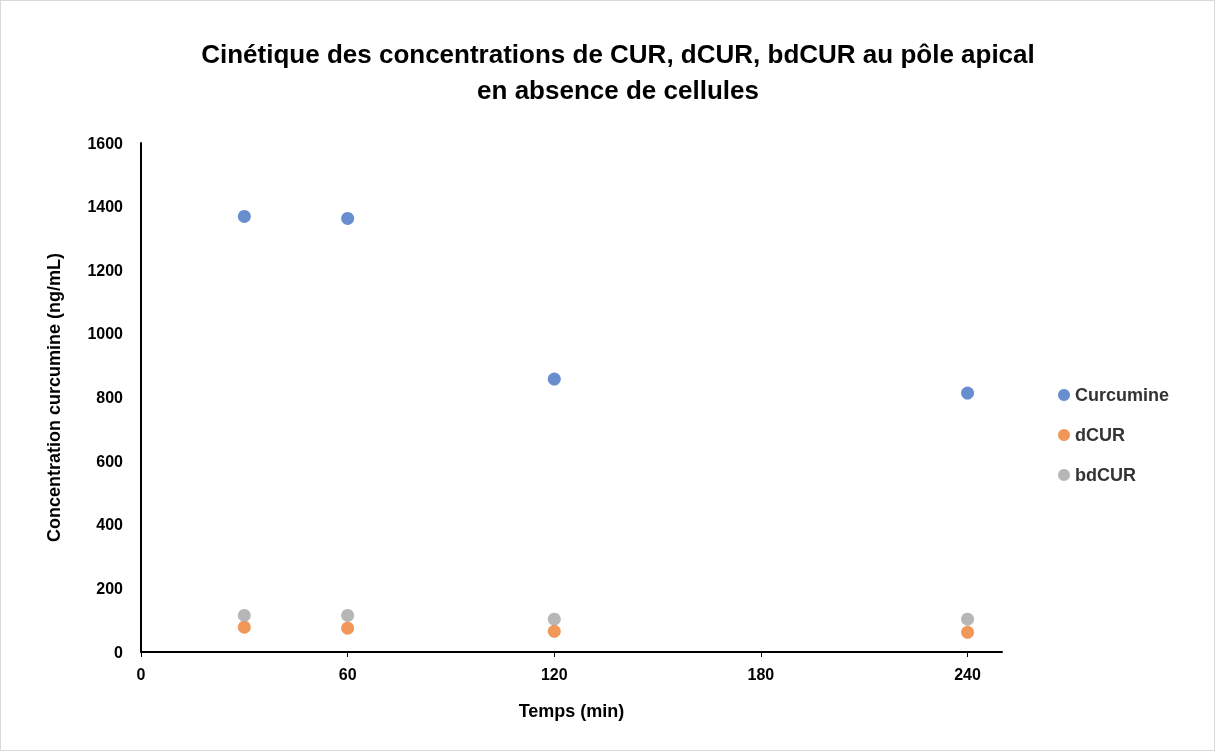  Describe the element at coordinates (1122, 395) in the screenshot. I see `legend-label: Curcumine` at that location.